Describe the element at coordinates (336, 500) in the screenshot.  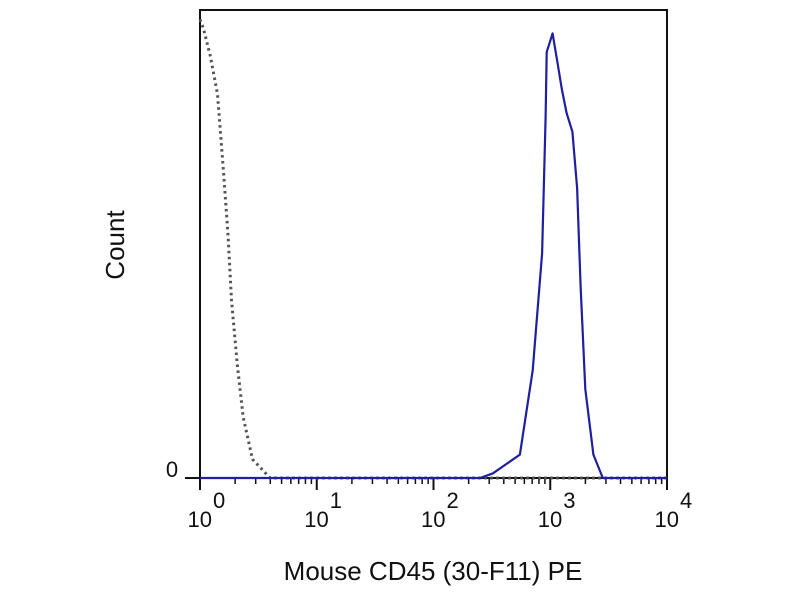
I see `x-tick-exponent: 1` at that location.